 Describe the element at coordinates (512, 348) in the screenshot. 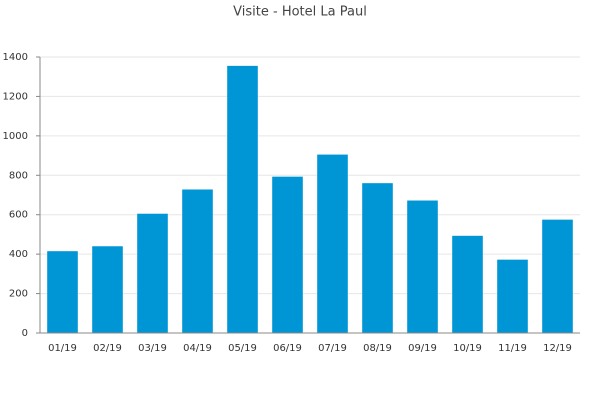

I see `x-tick-label: 11/19` at that location.